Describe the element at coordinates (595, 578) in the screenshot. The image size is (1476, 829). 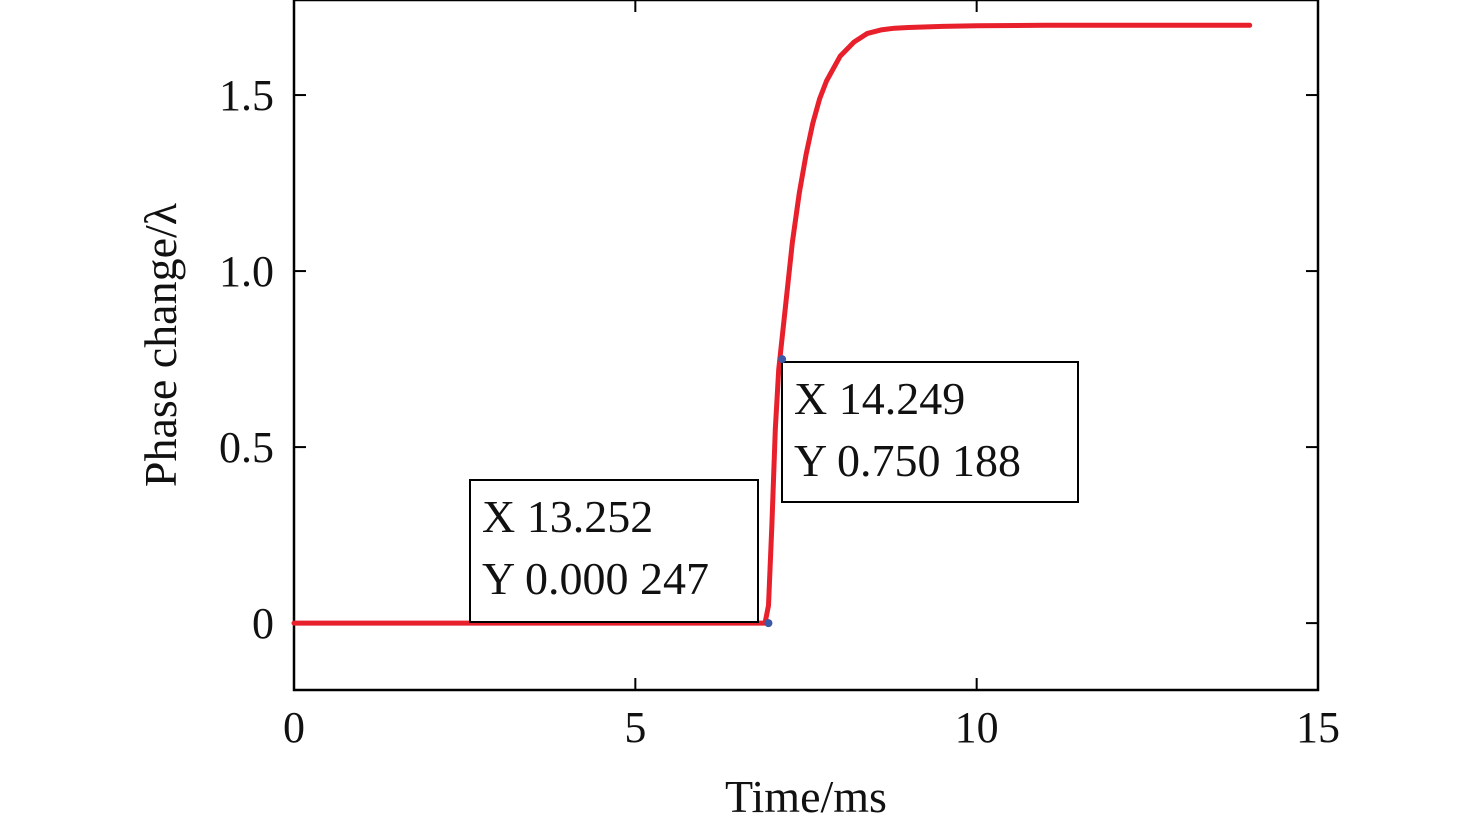
I see `annotation-text: Y 0.000 247` at that location.